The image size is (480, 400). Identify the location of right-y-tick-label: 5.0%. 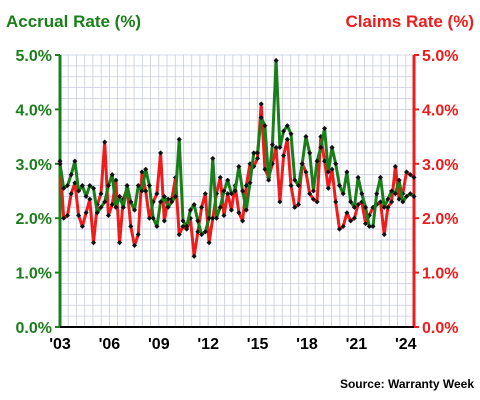
(440, 56).